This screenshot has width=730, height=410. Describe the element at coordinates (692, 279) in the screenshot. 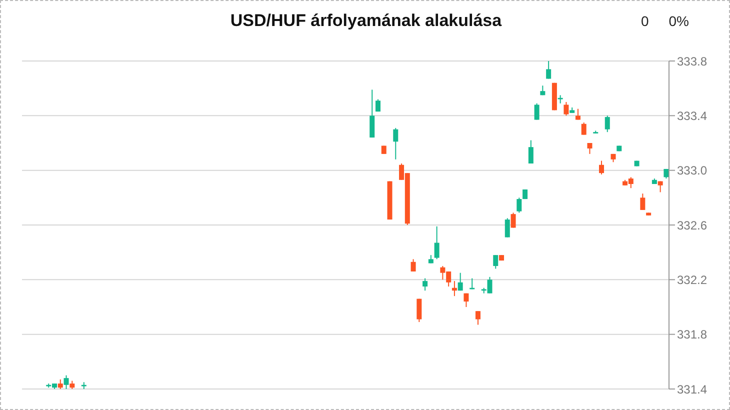

I see `y-tick-label: 332.2` at that location.